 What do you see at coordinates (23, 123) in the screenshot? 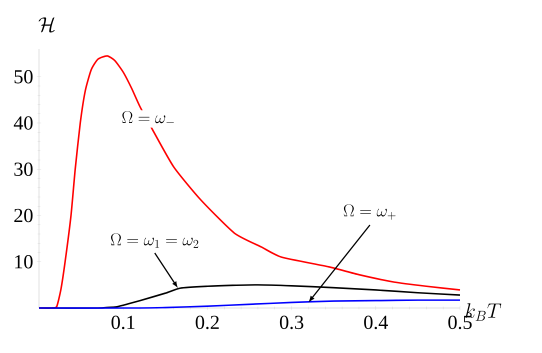
I see `y-tick-label: 40` at bounding box center [23, 123].